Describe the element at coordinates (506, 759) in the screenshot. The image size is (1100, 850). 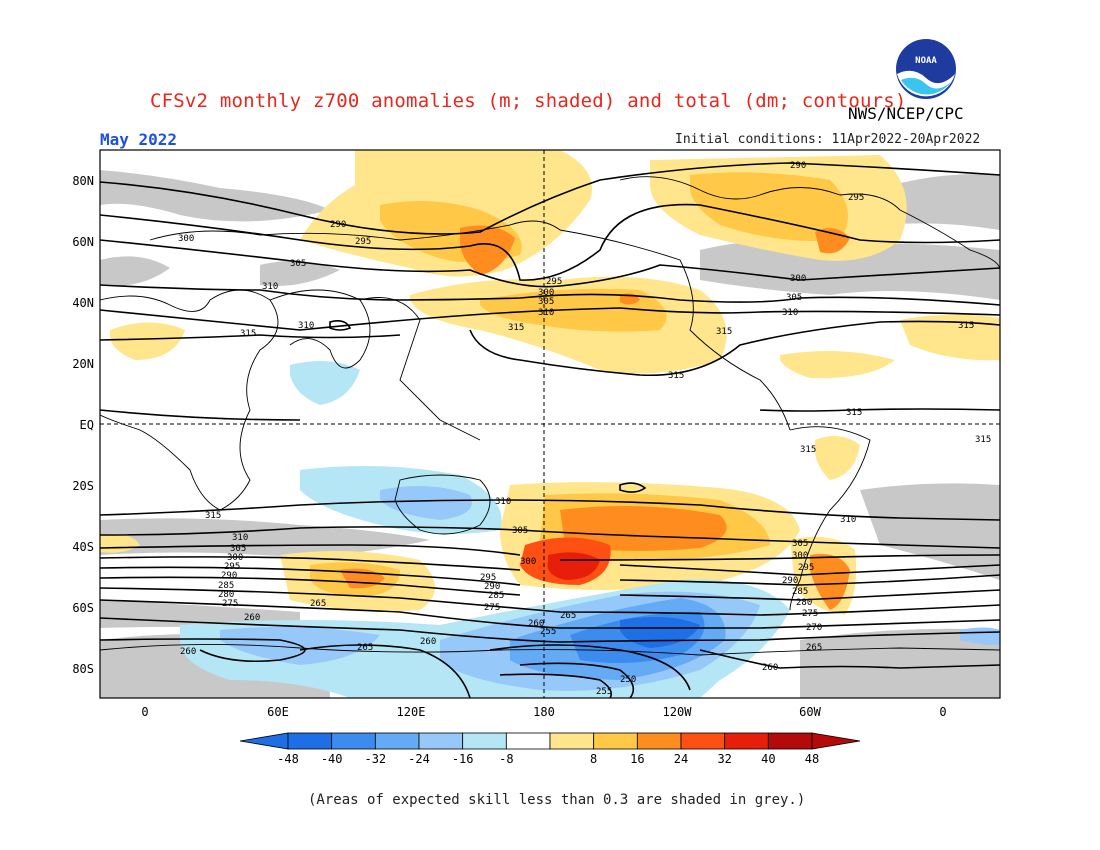
I see `colorbar-tick-label: -8` at that location.